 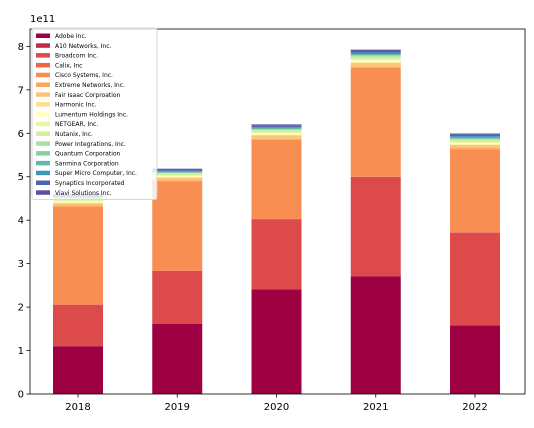 I want to click on legend-label: NETGEAR, Inc., so click(x=76, y=124).